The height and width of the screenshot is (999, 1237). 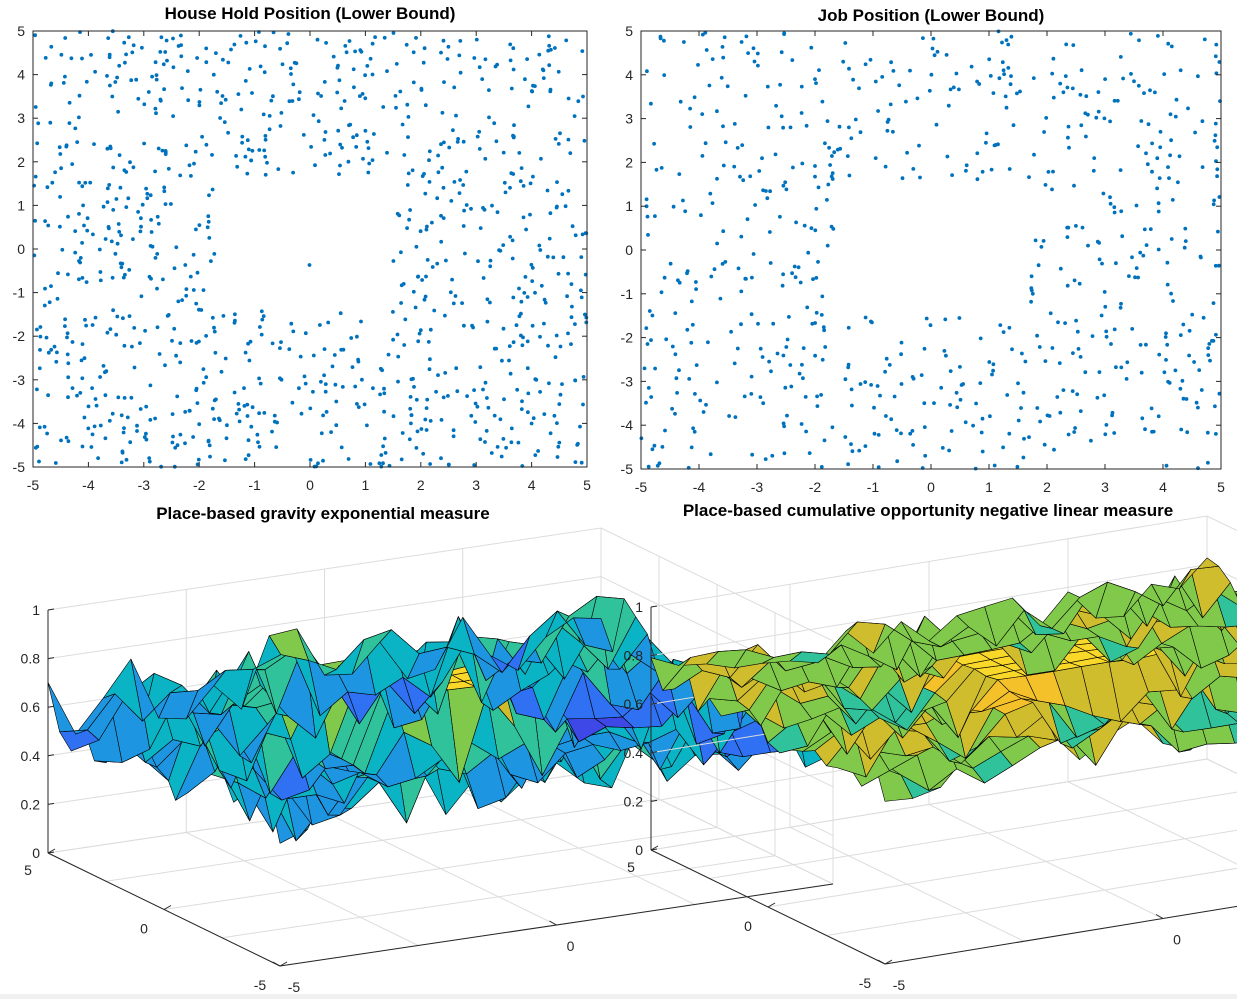 What do you see at coordinates (51, 755) in the screenshot?
I see `z-tick-mark` at bounding box center [51, 755].